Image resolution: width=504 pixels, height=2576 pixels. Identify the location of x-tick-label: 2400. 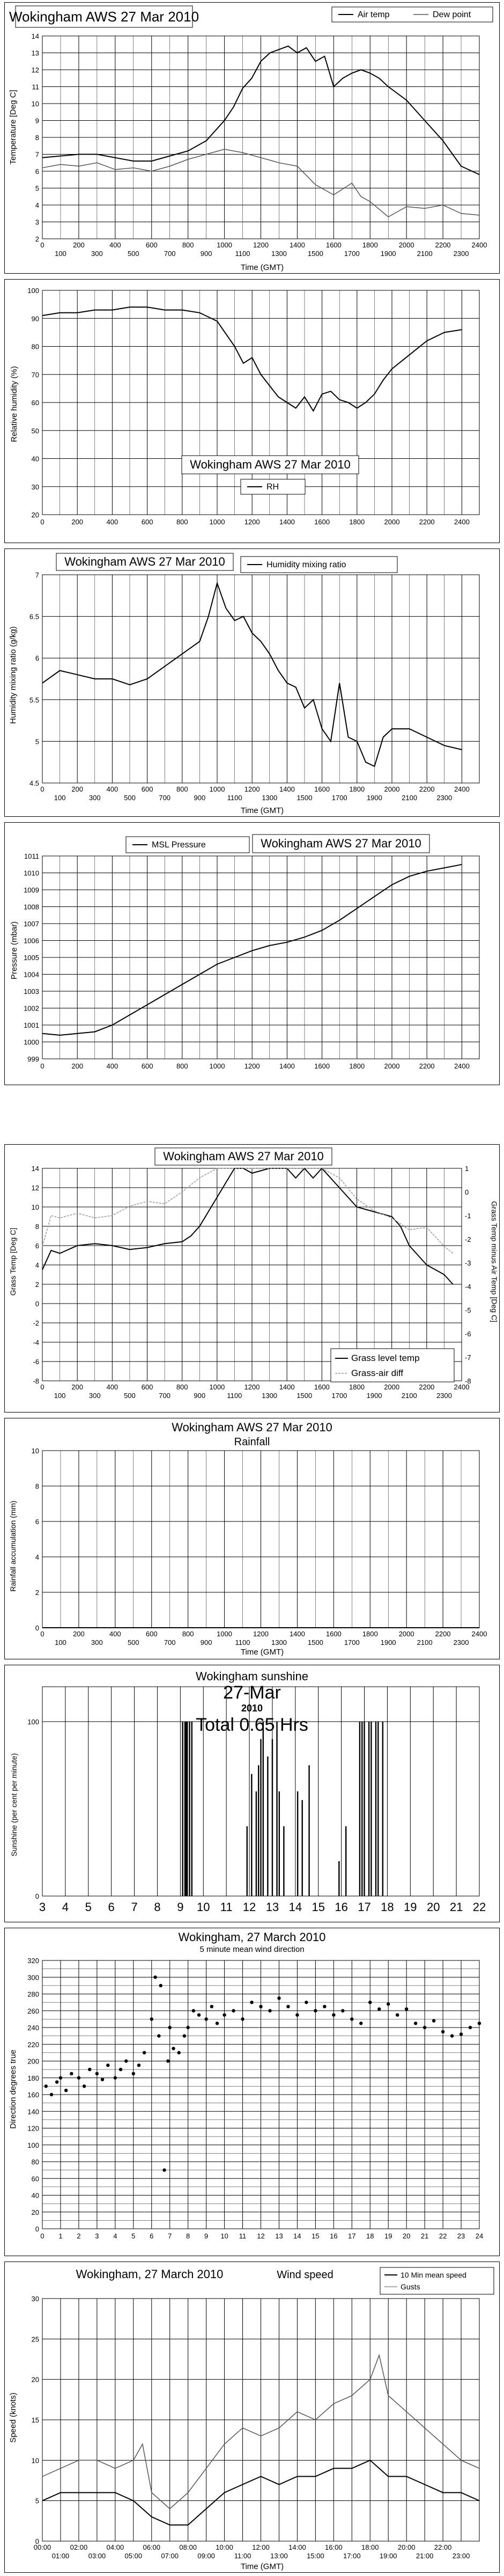
(462, 1066).